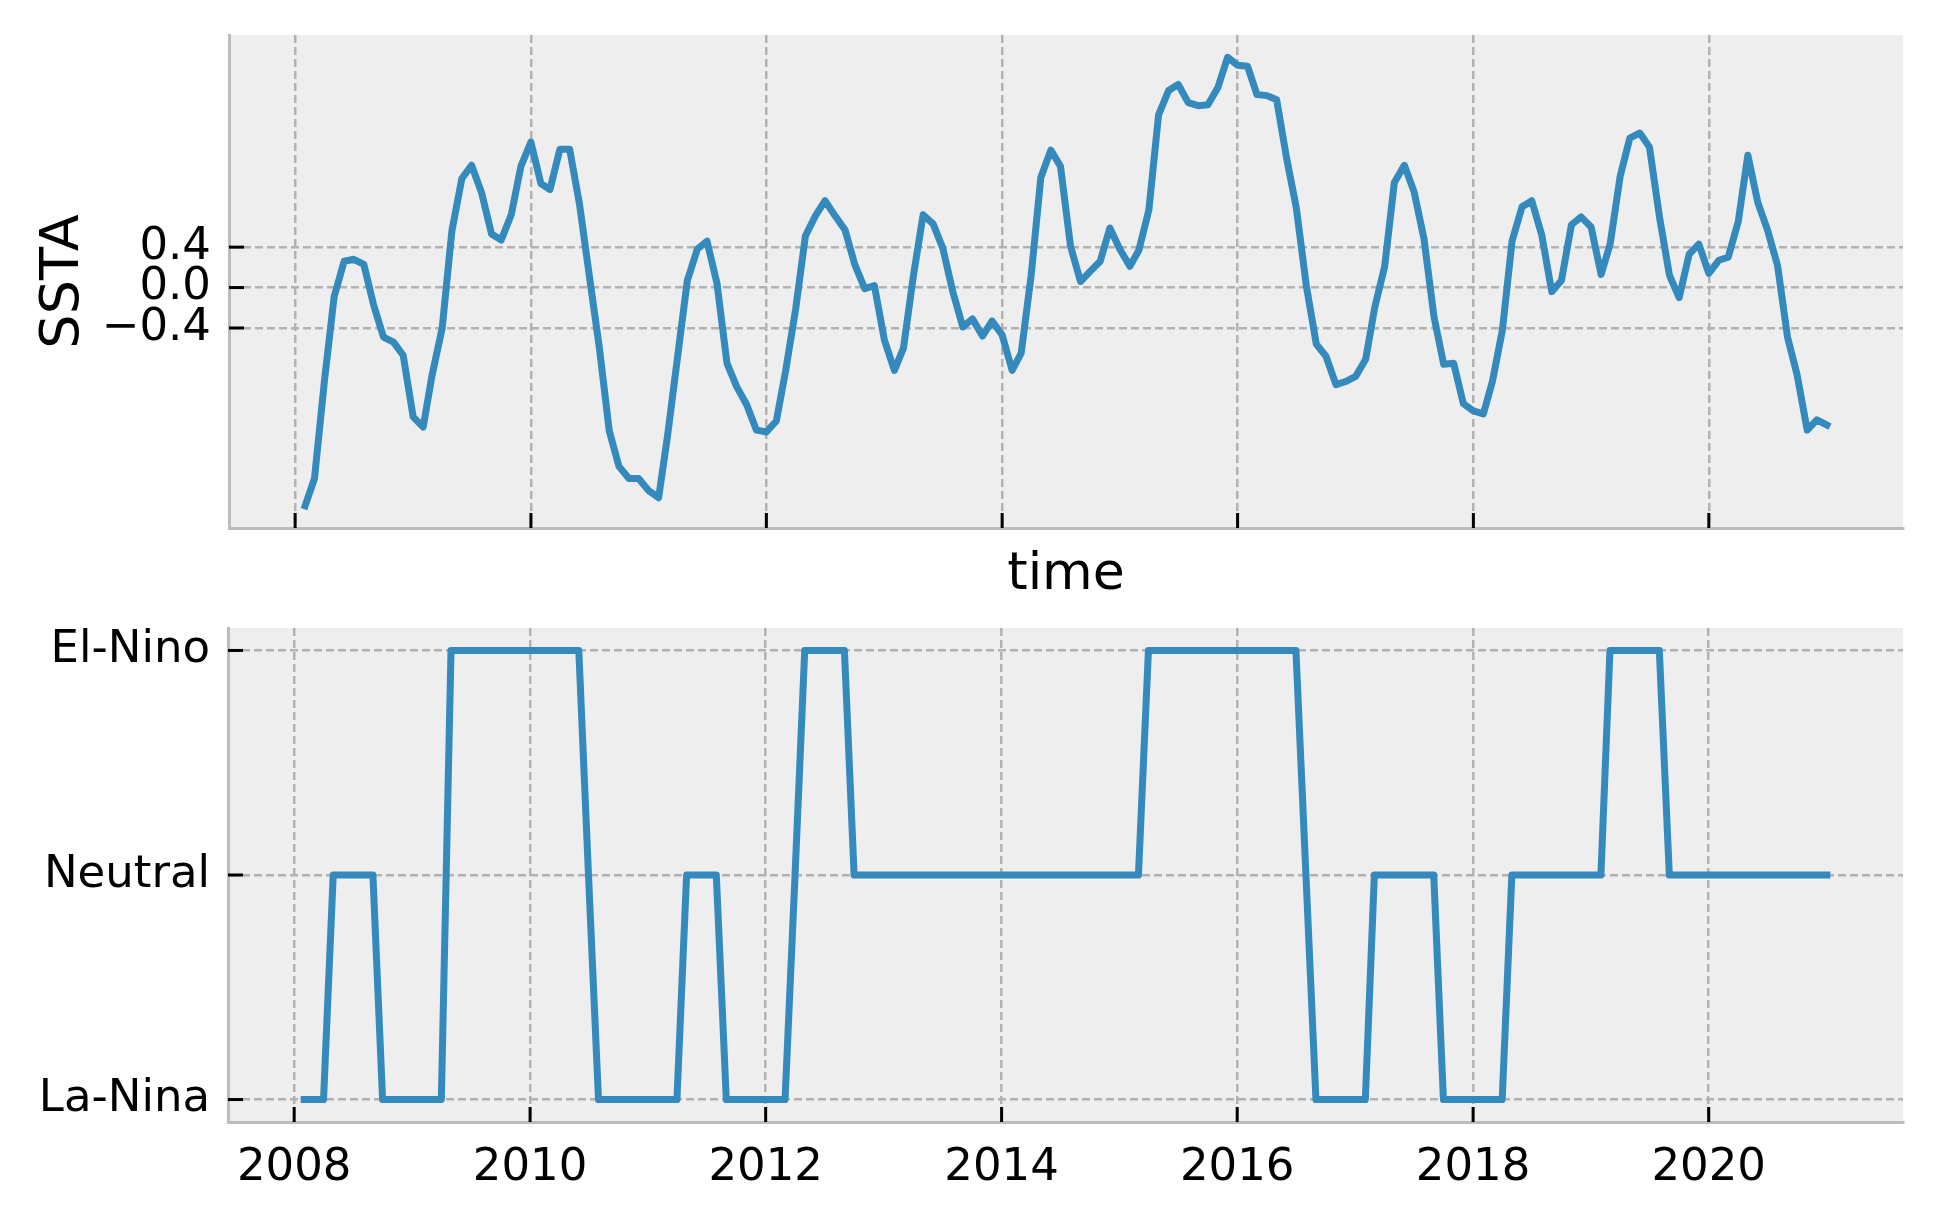 This screenshot has height=1224, width=1938. What do you see at coordinates (1473, 1164) in the screenshot?
I see `x-tick-label: 2018` at bounding box center [1473, 1164].